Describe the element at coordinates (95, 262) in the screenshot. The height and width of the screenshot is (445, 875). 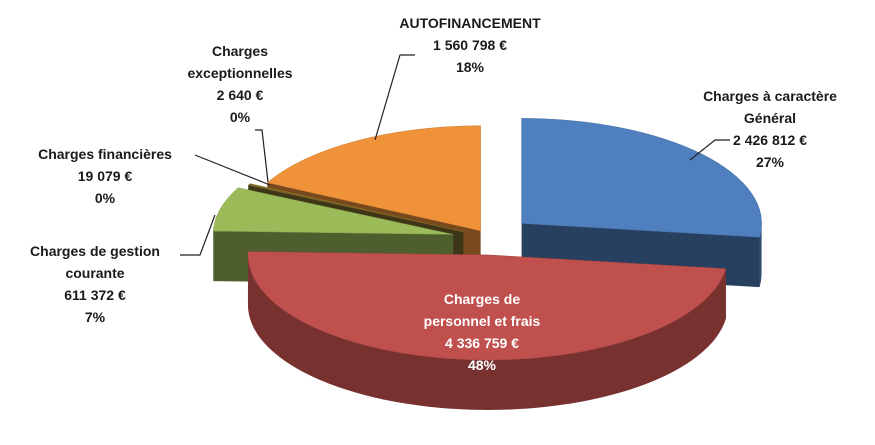
I see `slice-name: Charges de gestion courante` at that location.